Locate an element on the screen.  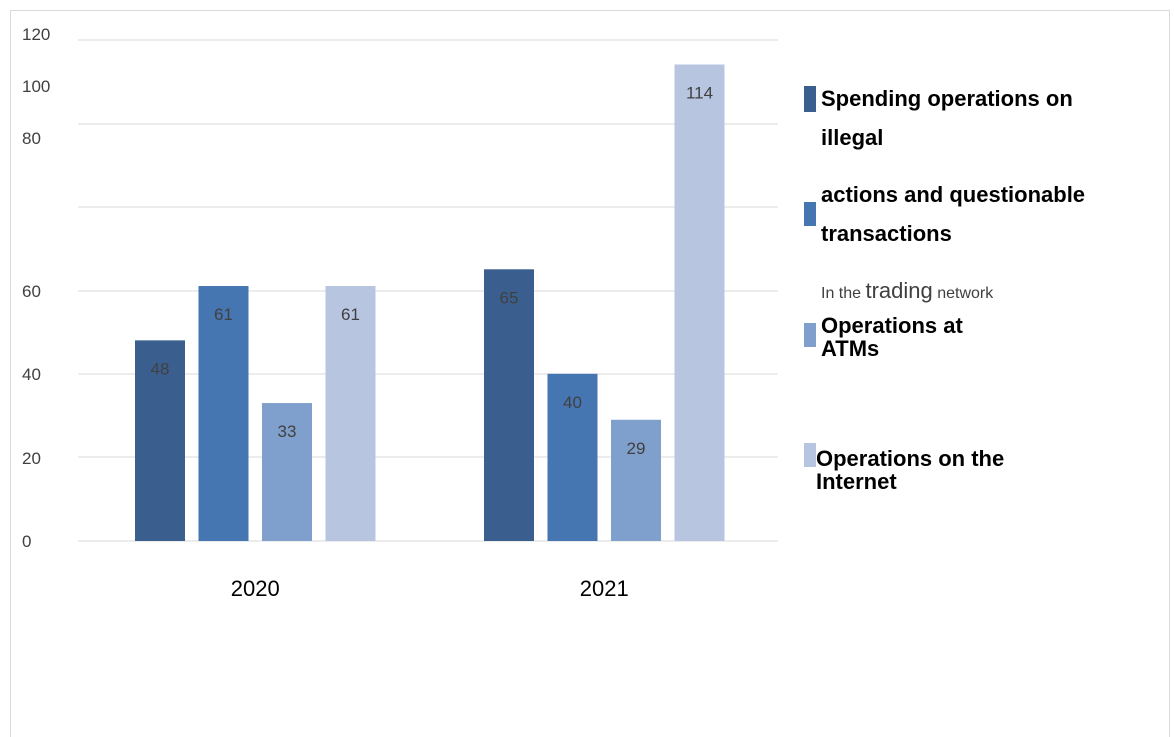
legend-swatch-spending is located at coordinates (810, 99).